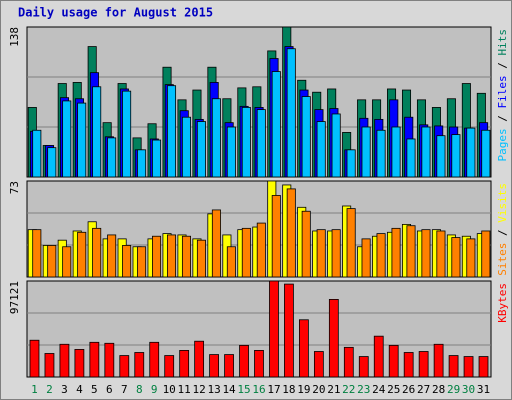  Describe the element at coordinates (438, 389) in the screenshot. I see `x-tick-label: 28` at that location.